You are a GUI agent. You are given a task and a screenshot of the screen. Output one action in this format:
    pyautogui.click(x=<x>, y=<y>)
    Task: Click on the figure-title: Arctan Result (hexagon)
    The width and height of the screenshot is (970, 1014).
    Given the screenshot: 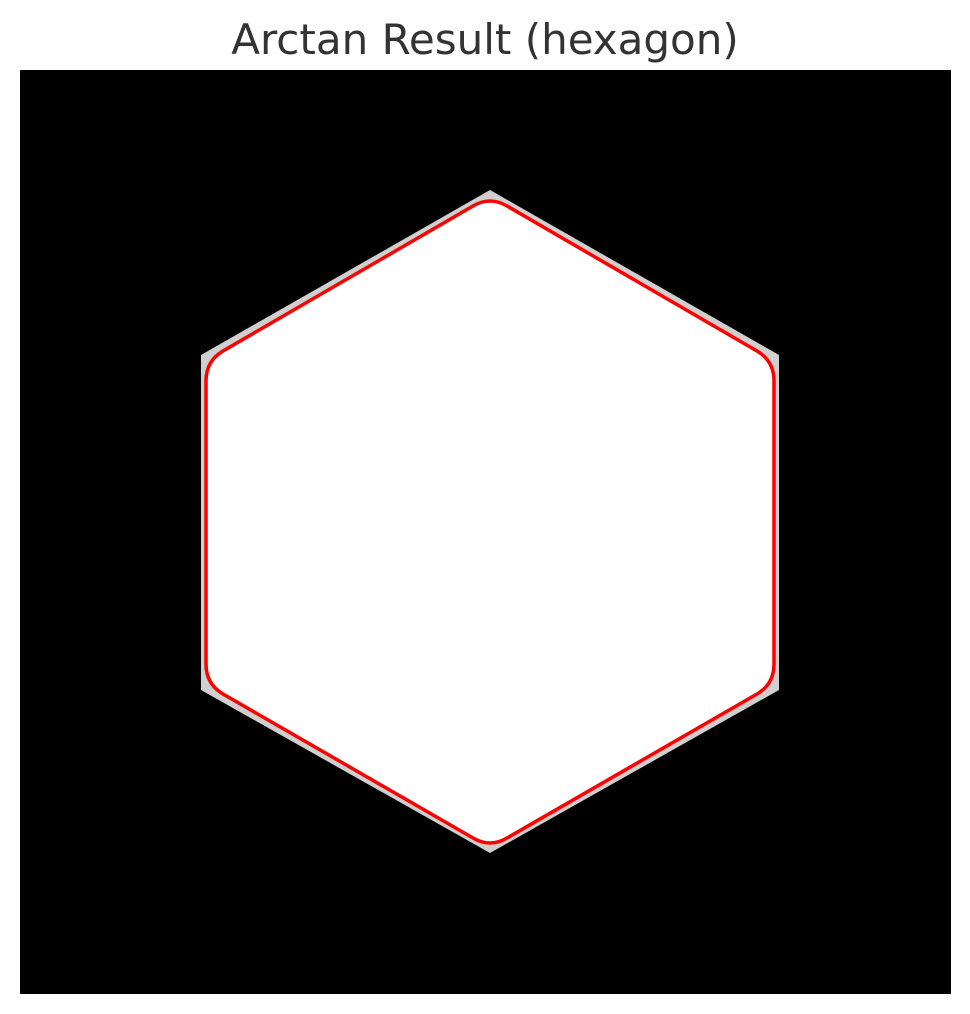 What is the action you would take?
    pyautogui.click(x=485, y=39)
    